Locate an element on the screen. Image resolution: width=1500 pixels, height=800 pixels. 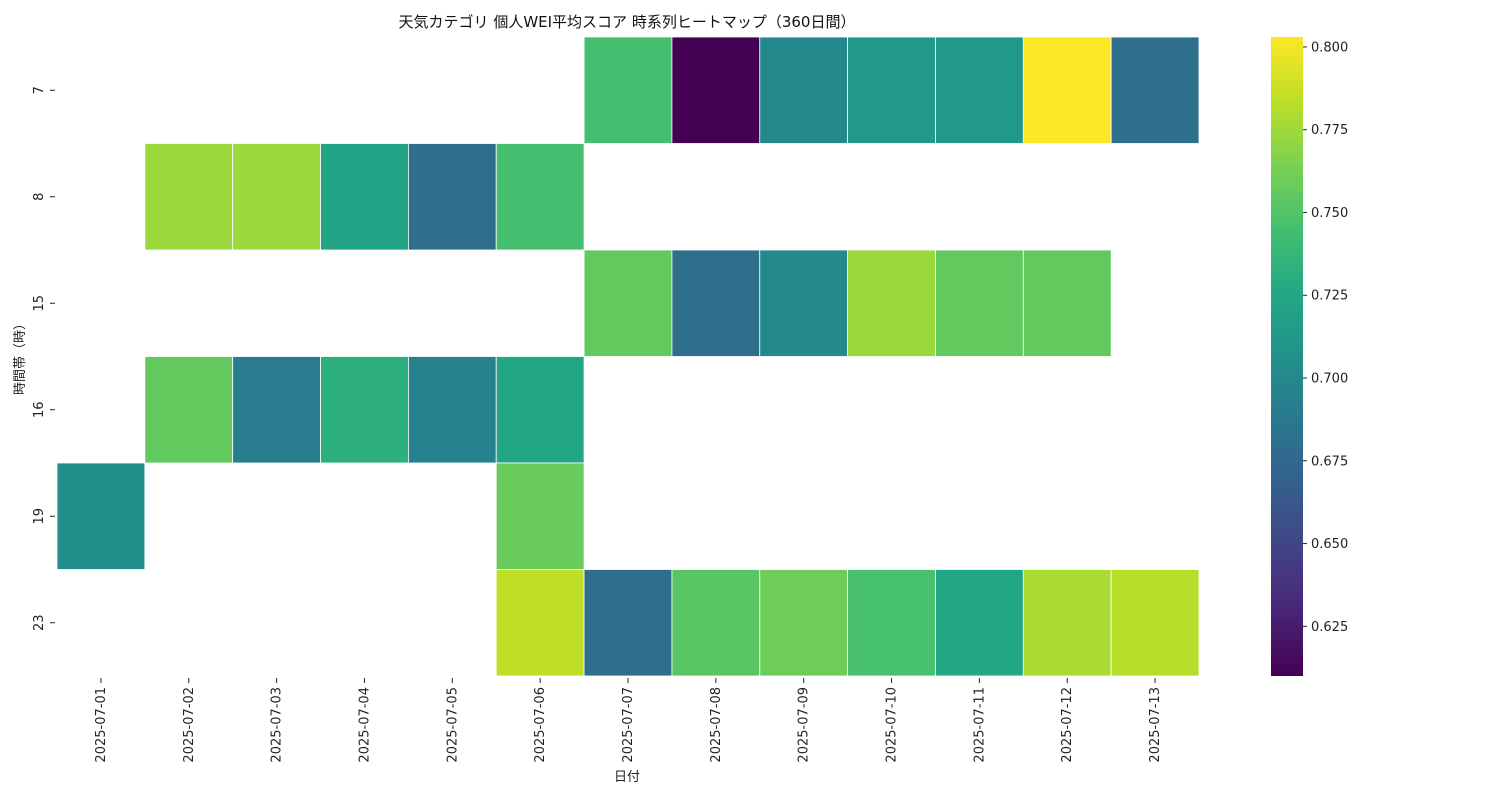
y-tick-label: 16 is located at coordinates (39, 409).